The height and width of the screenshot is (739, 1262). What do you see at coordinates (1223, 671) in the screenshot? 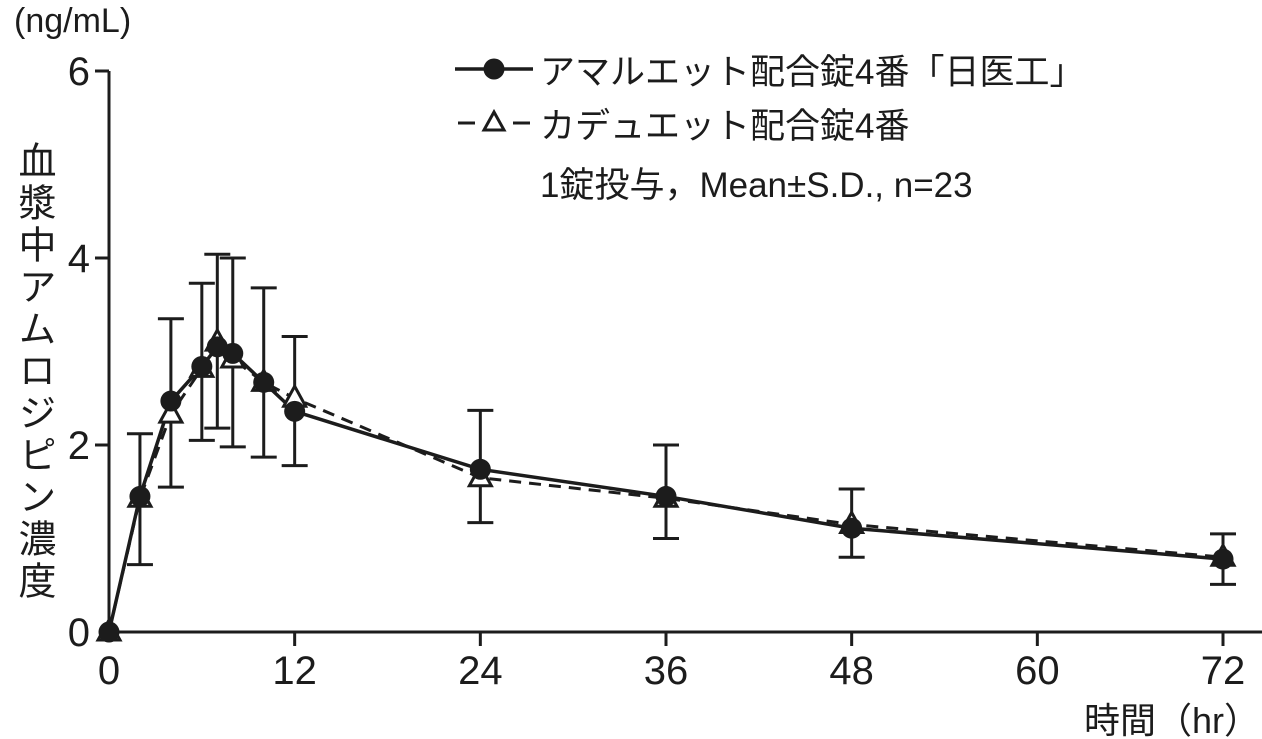
I see `x-tick-label: 72` at bounding box center [1223, 671].